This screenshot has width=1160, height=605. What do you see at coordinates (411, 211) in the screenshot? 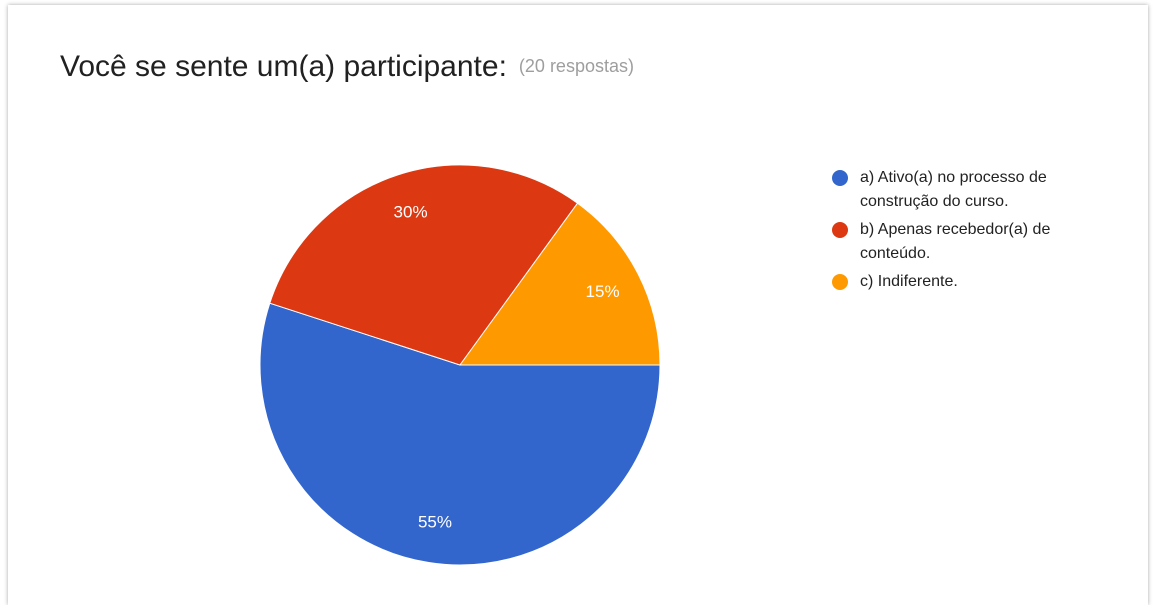
I see `slice-label: 30%` at bounding box center [411, 211].